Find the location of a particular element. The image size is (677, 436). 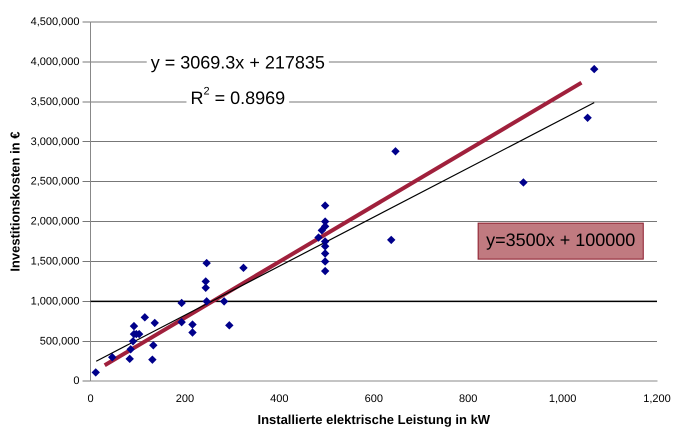

y-tick-label: 3,000,000 is located at coordinates (55, 142).